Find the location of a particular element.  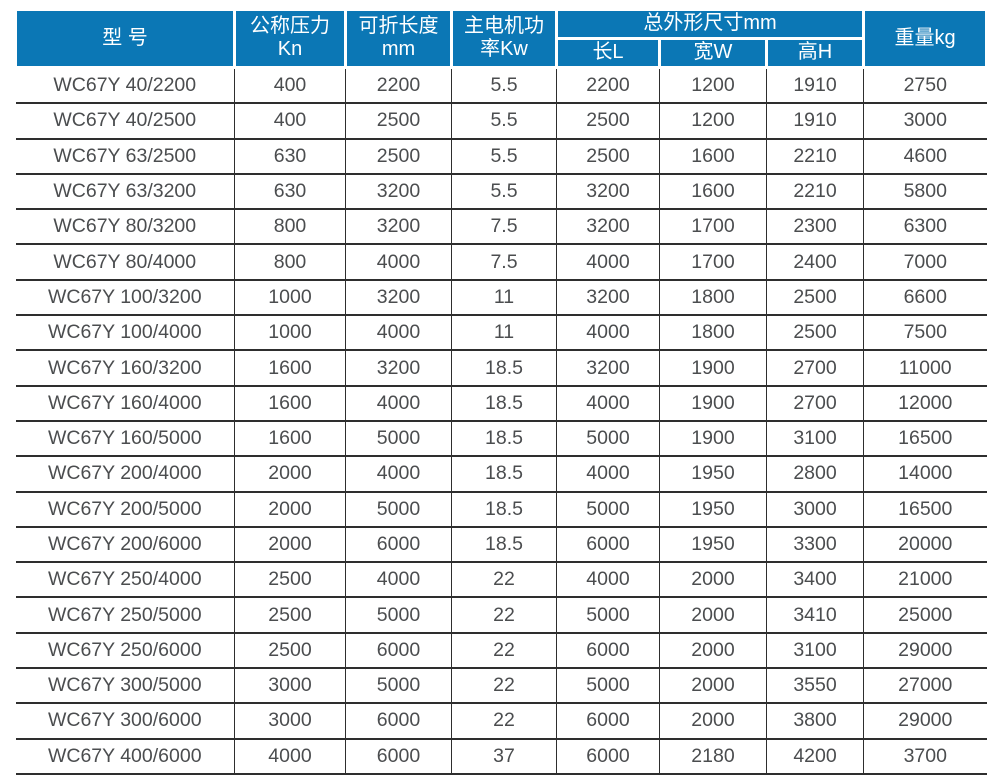

cell-motor-power-kw: 11 is located at coordinates (504, 333).